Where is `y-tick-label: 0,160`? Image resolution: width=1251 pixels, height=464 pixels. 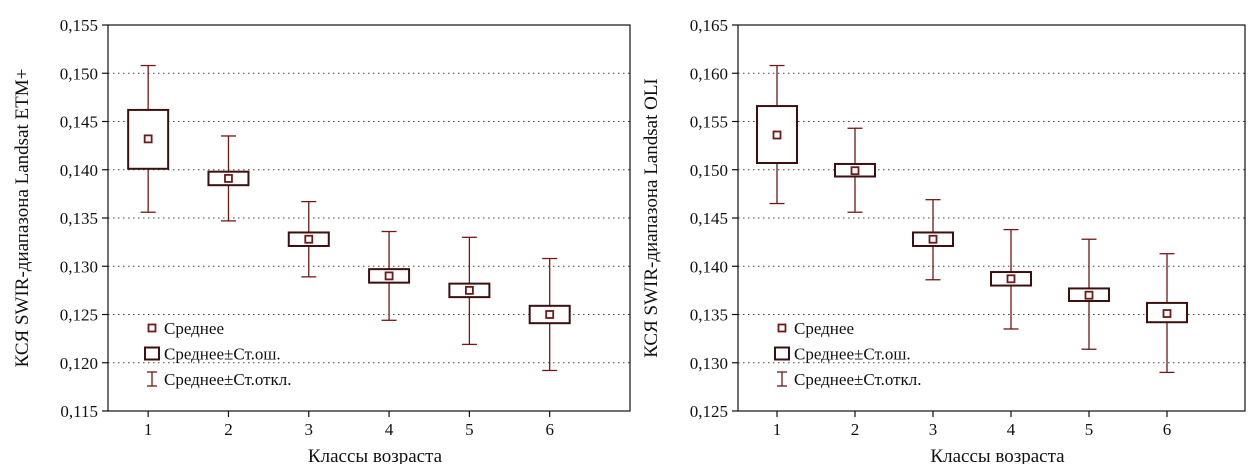
y-tick-label: 0,160 is located at coordinates (709, 73).